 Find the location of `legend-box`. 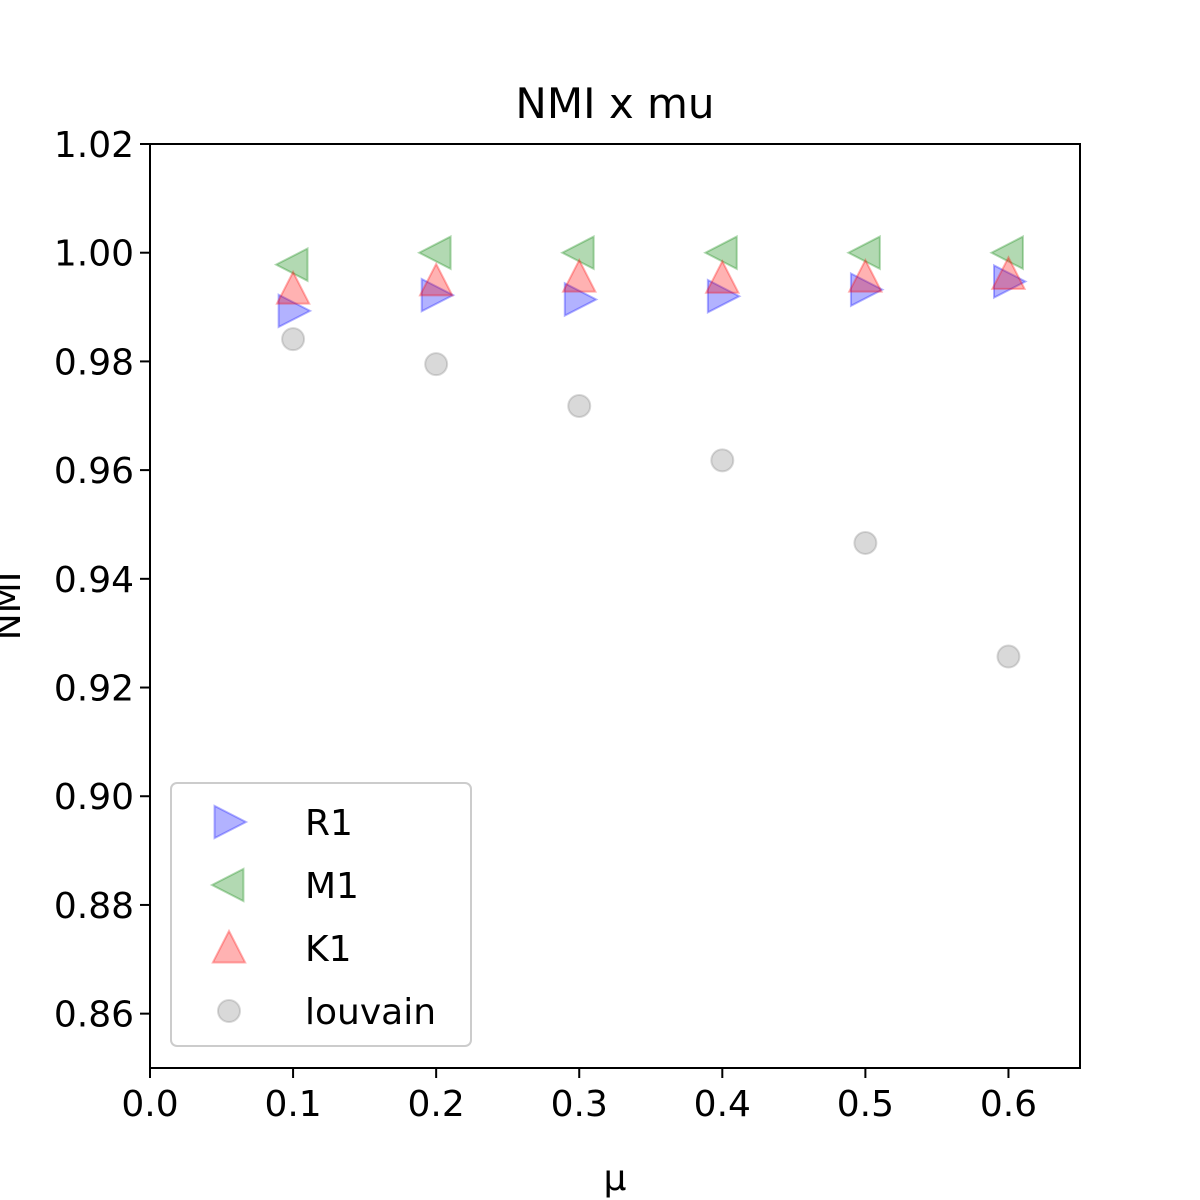

legend-box is located at coordinates (321, 914).